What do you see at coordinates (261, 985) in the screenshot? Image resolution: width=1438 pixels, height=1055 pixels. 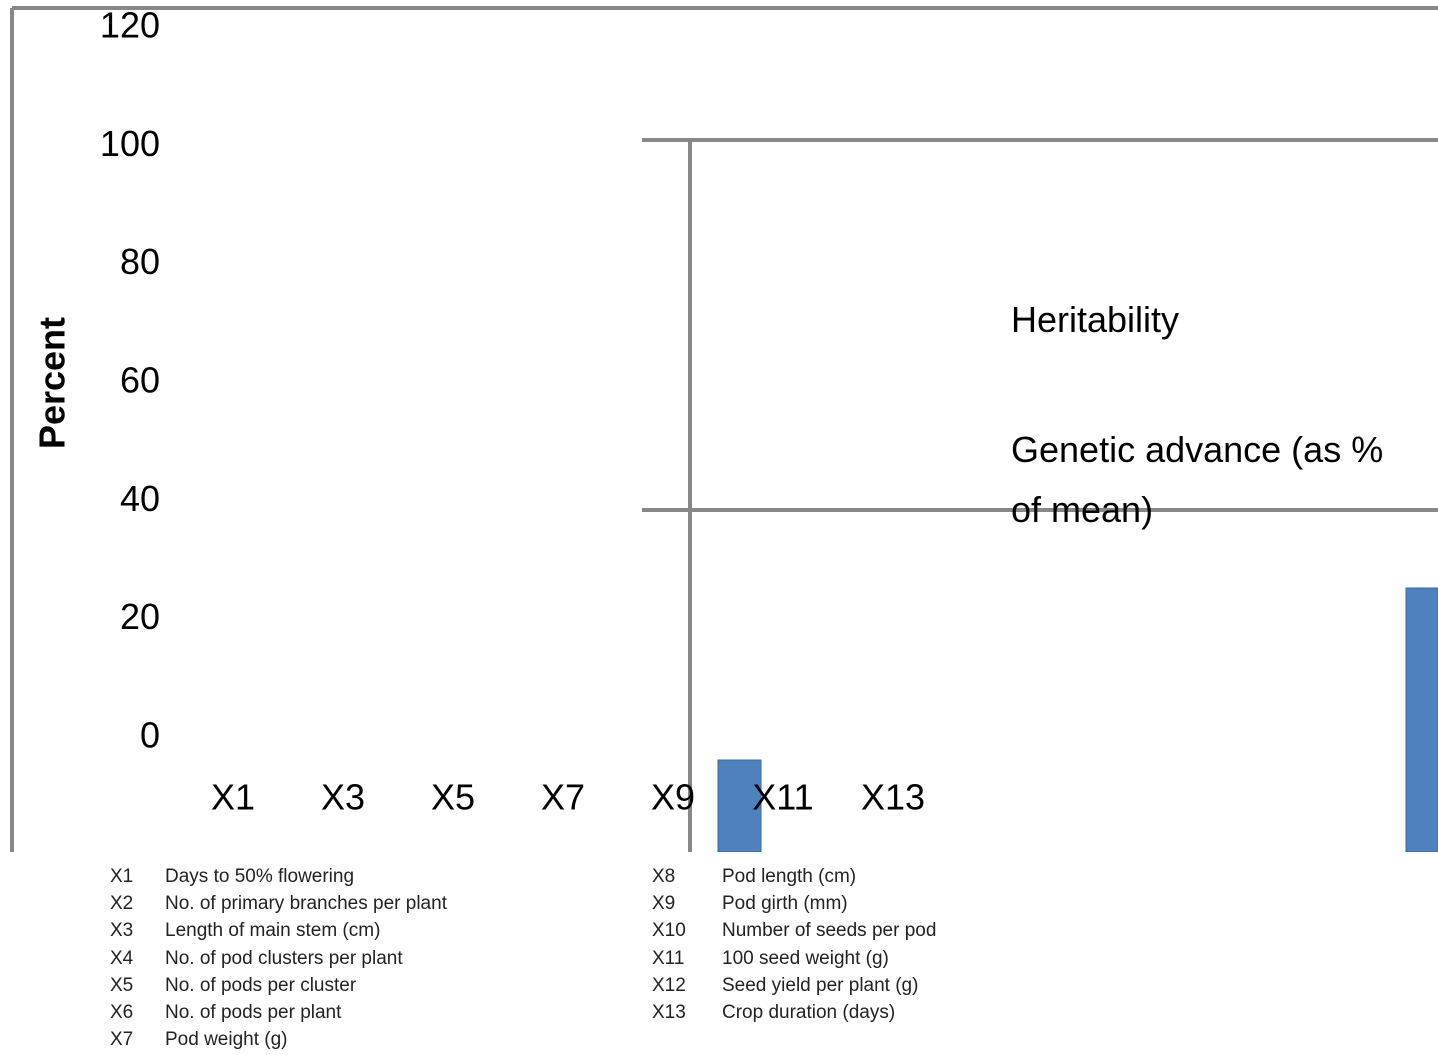 I see `key-label: No. of pods per cluster` at bounding box center [261, 985].